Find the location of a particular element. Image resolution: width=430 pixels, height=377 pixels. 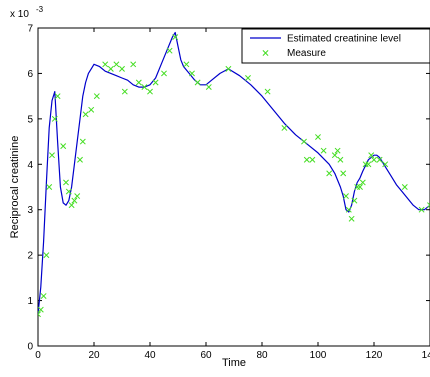

y-tick-label: 0 is located at coordinates (30, 347).